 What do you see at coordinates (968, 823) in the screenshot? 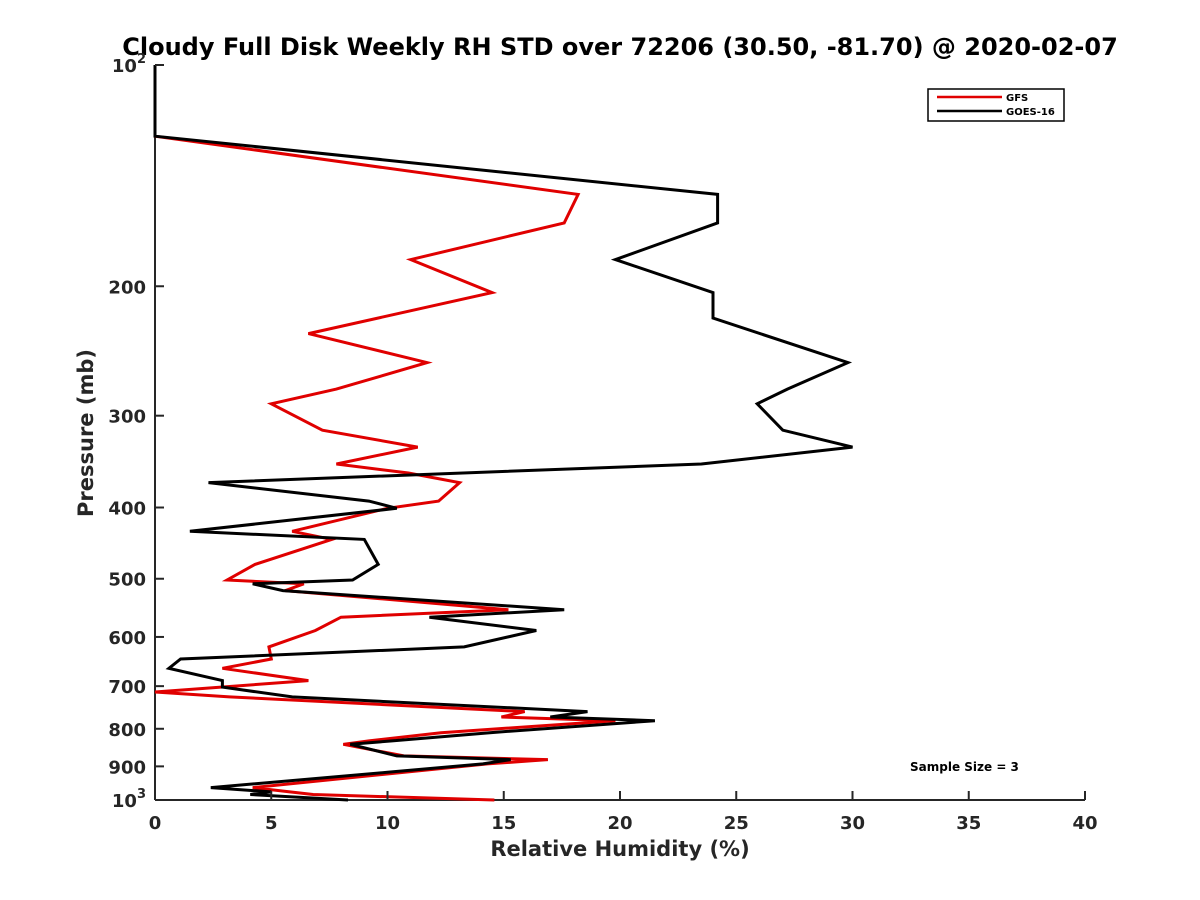
I see `x-tick-label: 35` at bounding box center [968, 823].